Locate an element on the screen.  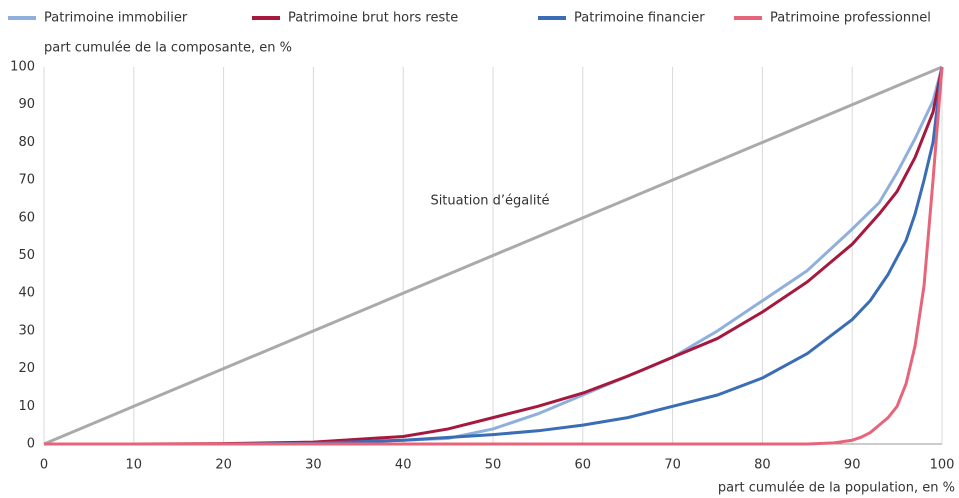
legend-label: Patrimoine immobilier is located at coordinates (116, 18).